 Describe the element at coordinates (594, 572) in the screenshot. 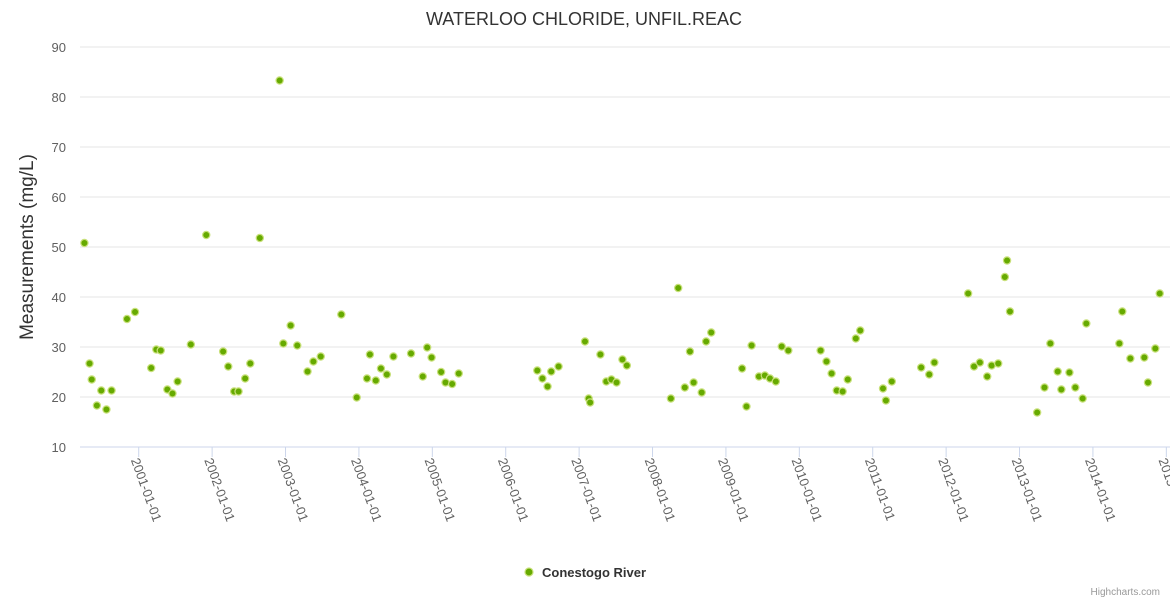

I see `legend-item-conestogo-river: Conestogo River` at that location.